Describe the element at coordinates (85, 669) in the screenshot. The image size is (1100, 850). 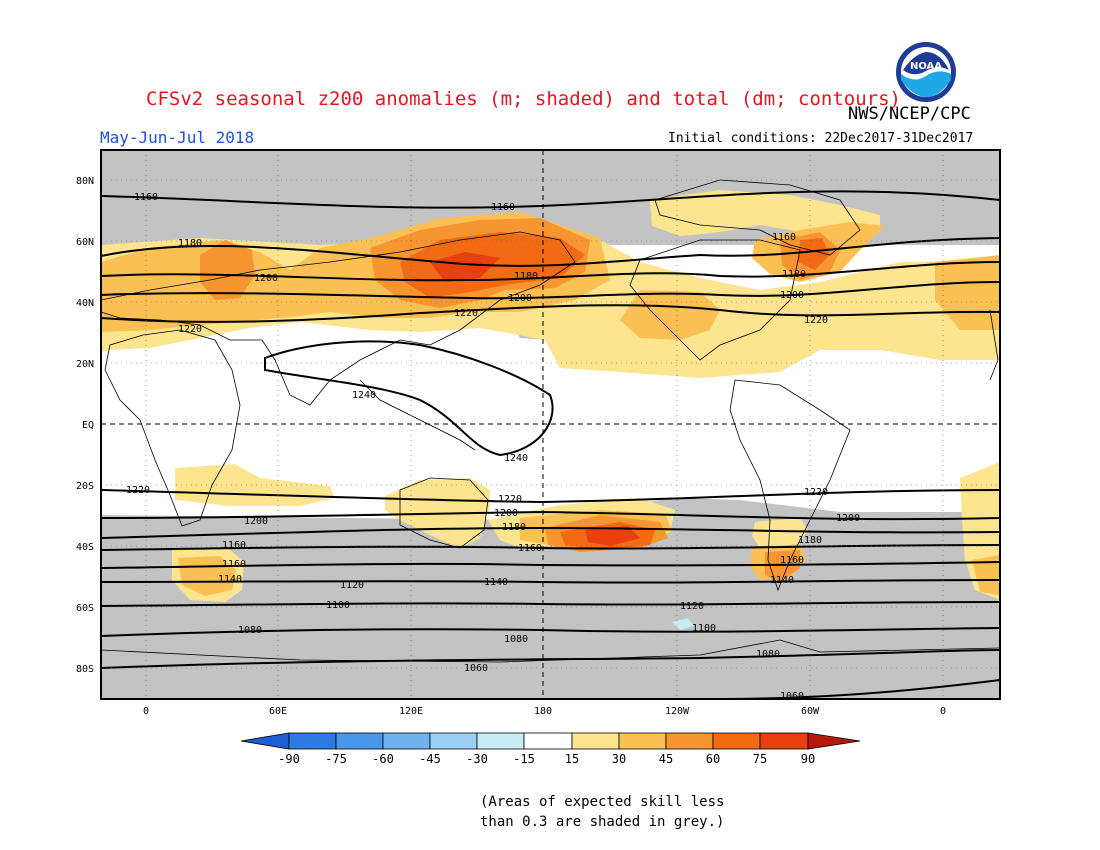
I see `lat-label: 80S` at that location.